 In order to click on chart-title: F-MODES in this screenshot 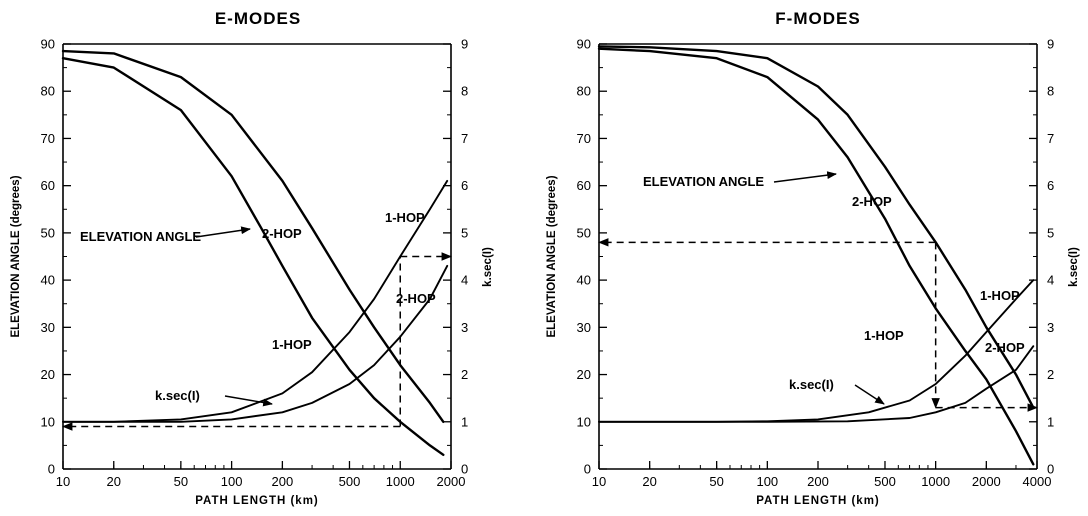, I will do `click(817, 18)`.